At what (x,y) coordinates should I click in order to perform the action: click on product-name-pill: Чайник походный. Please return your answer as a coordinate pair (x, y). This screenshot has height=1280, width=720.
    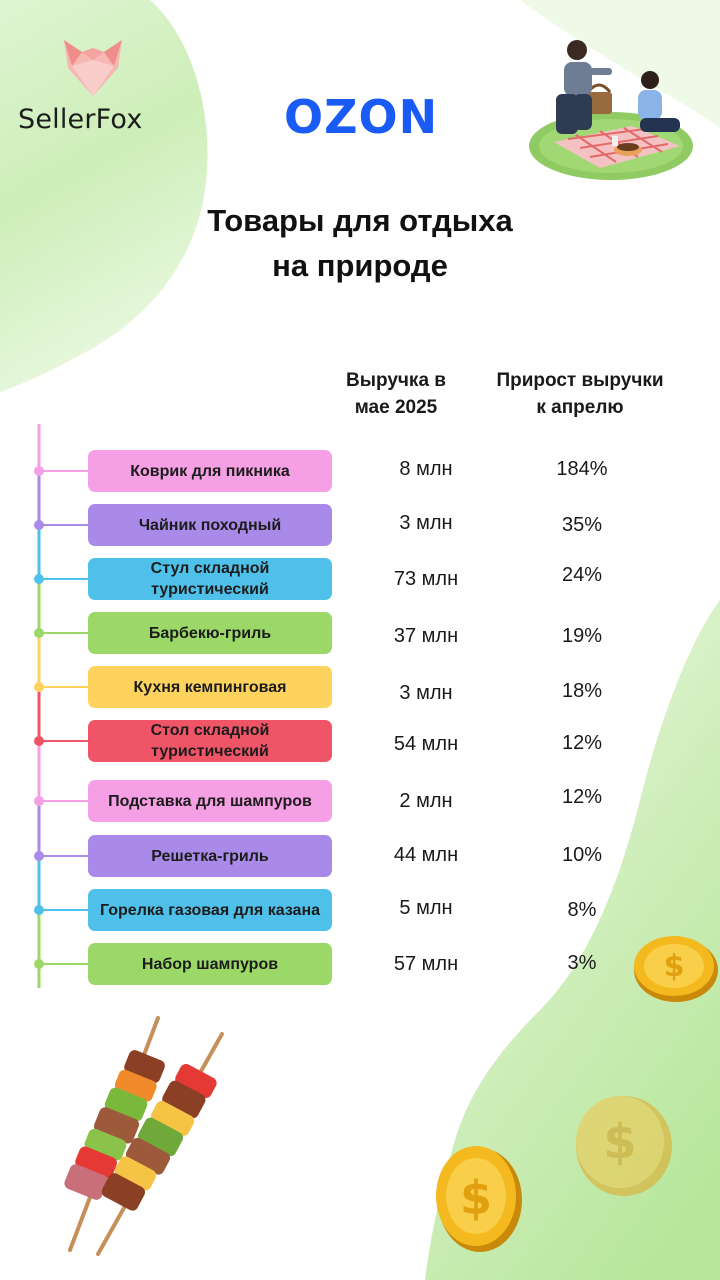
    Looking at the image, I should click on (210, 525).